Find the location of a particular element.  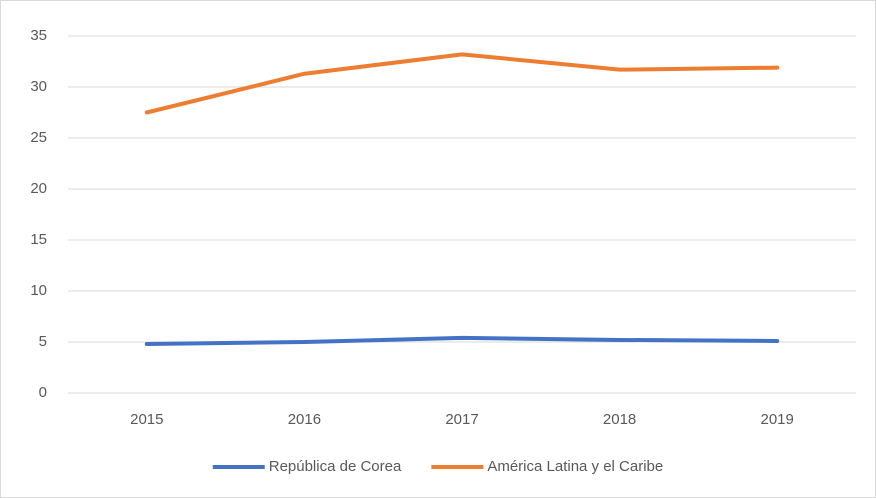

x-tick-label: 2019 is located at coordinates (777, 419).